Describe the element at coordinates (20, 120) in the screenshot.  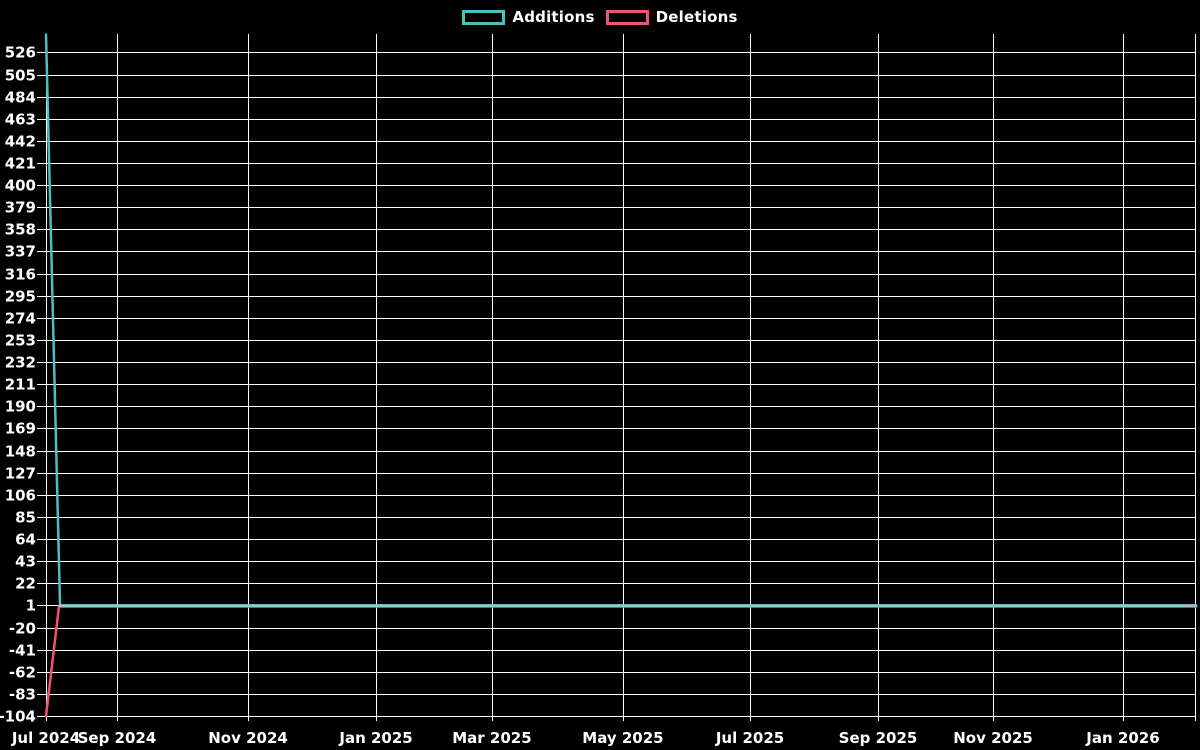
I see `y-tick-label: 463` at that location.